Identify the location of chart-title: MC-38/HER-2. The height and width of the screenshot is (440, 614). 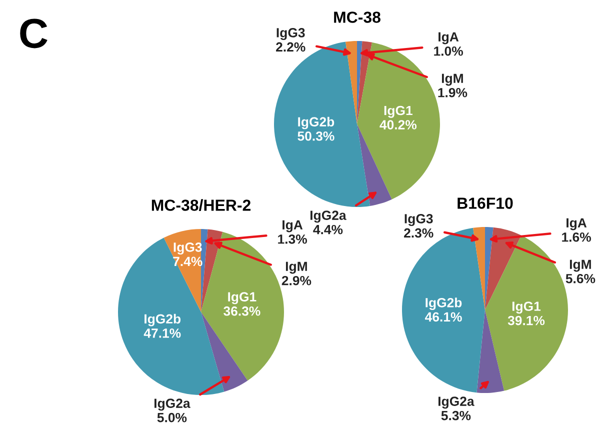
(201, 205).